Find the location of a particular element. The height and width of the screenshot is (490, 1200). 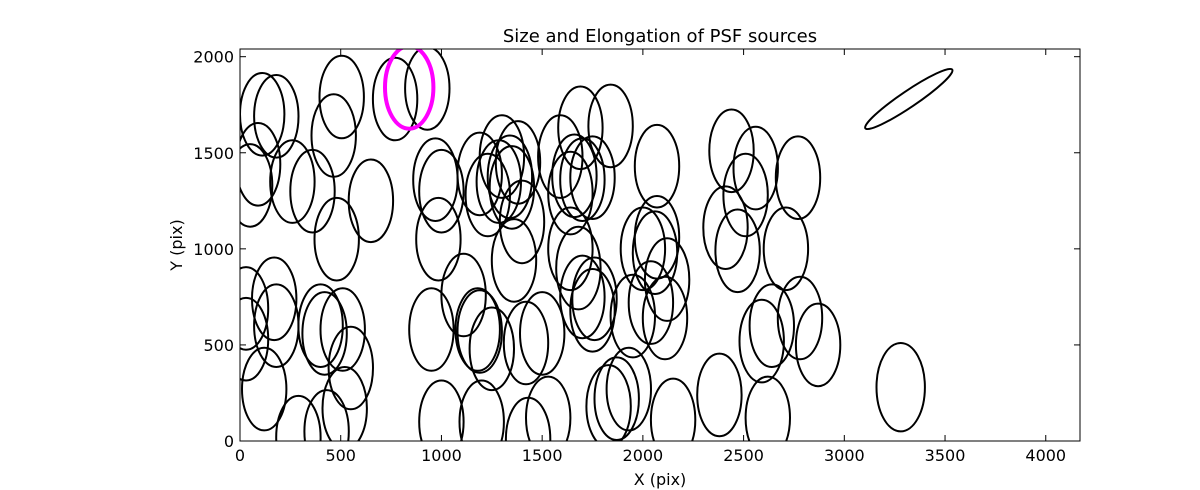

x-tick-label: 2500 is located at coordinates (743, 455).